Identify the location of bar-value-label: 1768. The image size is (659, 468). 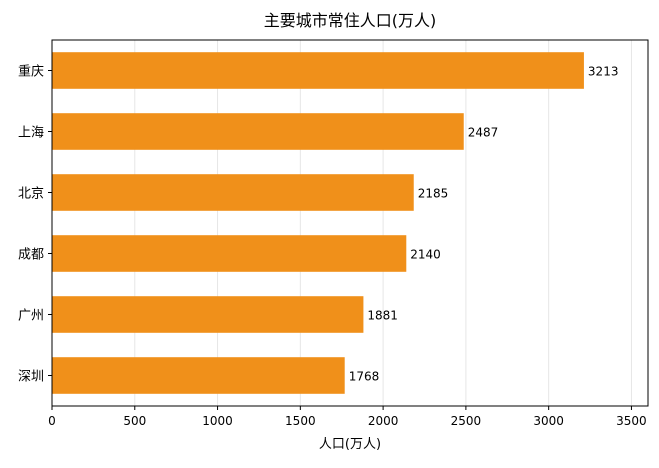
(364, 377).